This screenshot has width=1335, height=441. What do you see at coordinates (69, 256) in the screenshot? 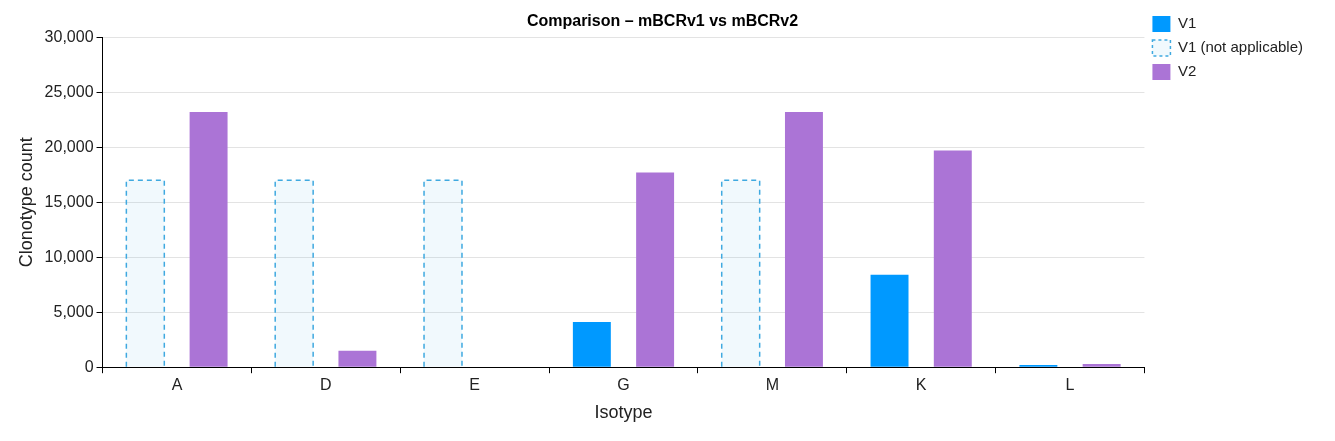
I see `y-tick-label: 10,000` at bounding box center [69, 256].